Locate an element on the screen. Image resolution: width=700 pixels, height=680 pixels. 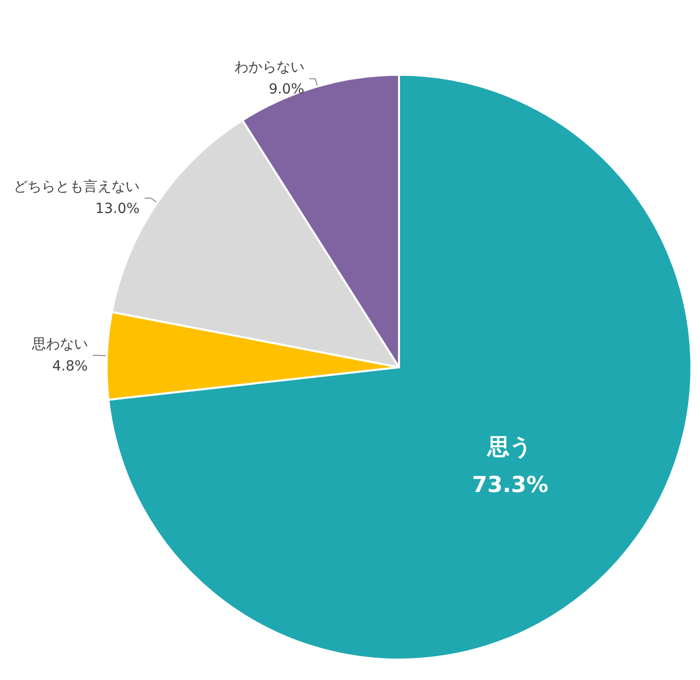
data-label: 4.8% is located at coordinates (70, 366).